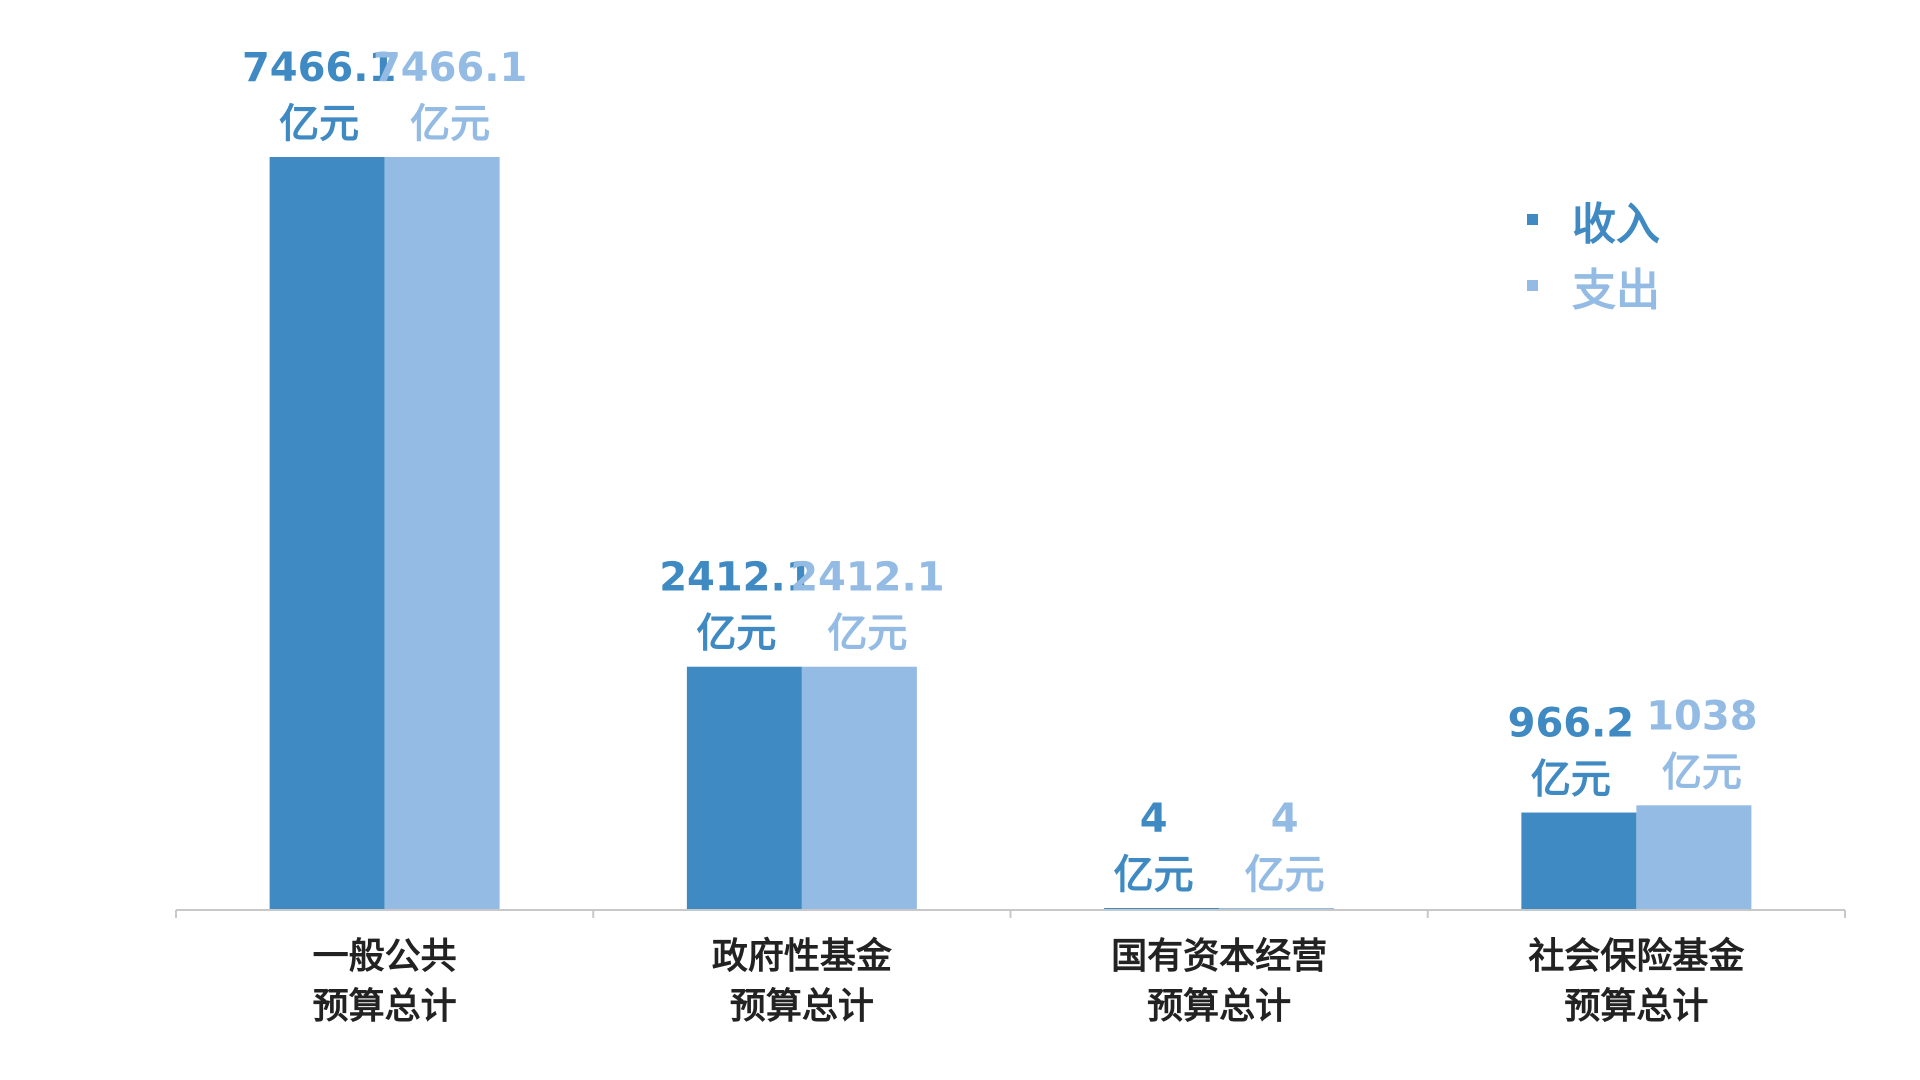  I want to click on x-axis, so click(1010, 913).